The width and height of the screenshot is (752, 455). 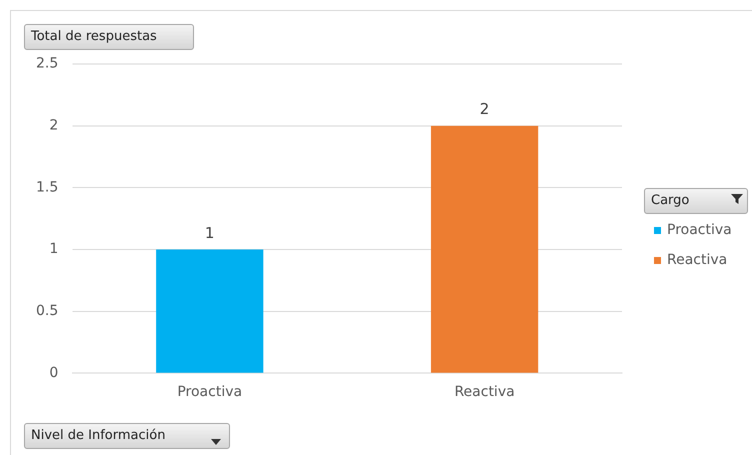 I want to click on y-tick-label: 1.5, so click(x=47, y=187).